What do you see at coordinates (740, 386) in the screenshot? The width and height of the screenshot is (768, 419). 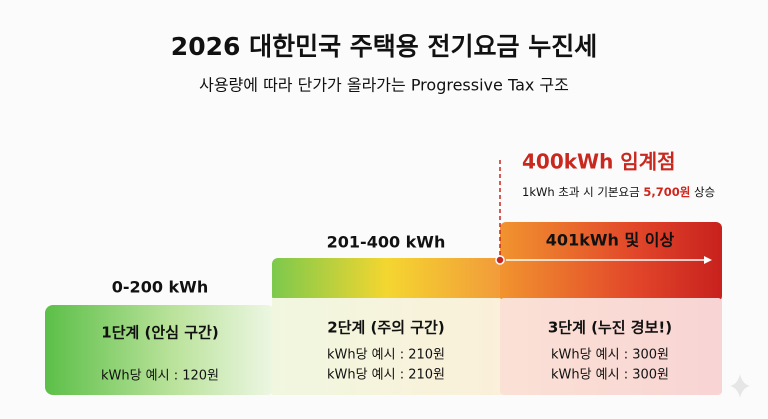 I see `spark-icon` at bounding box center [740, 386].